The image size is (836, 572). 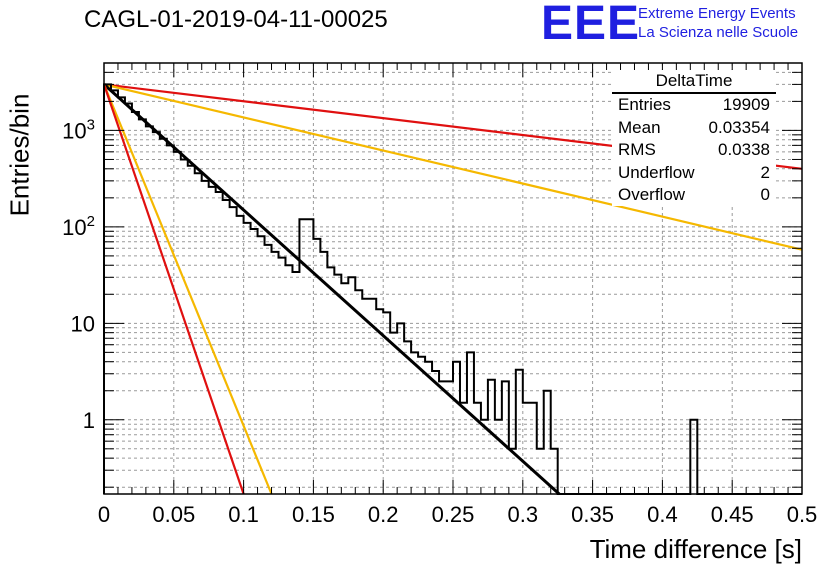 I want to click on fit-line-yellow, so click(x=187, y=289).